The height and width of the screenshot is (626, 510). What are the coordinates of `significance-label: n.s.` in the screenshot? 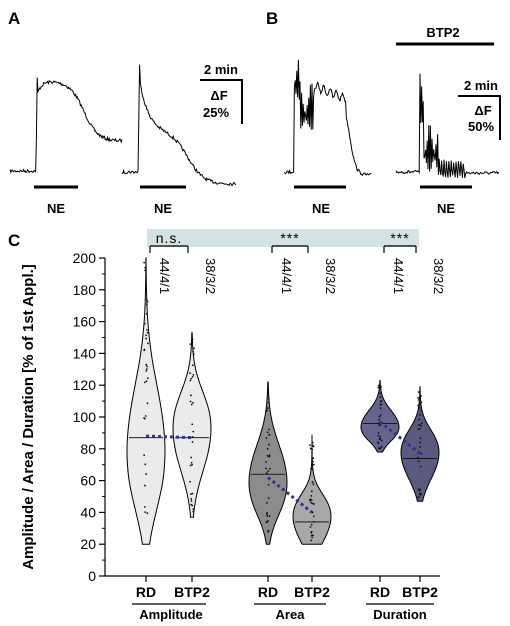 It's located at (169, 238).